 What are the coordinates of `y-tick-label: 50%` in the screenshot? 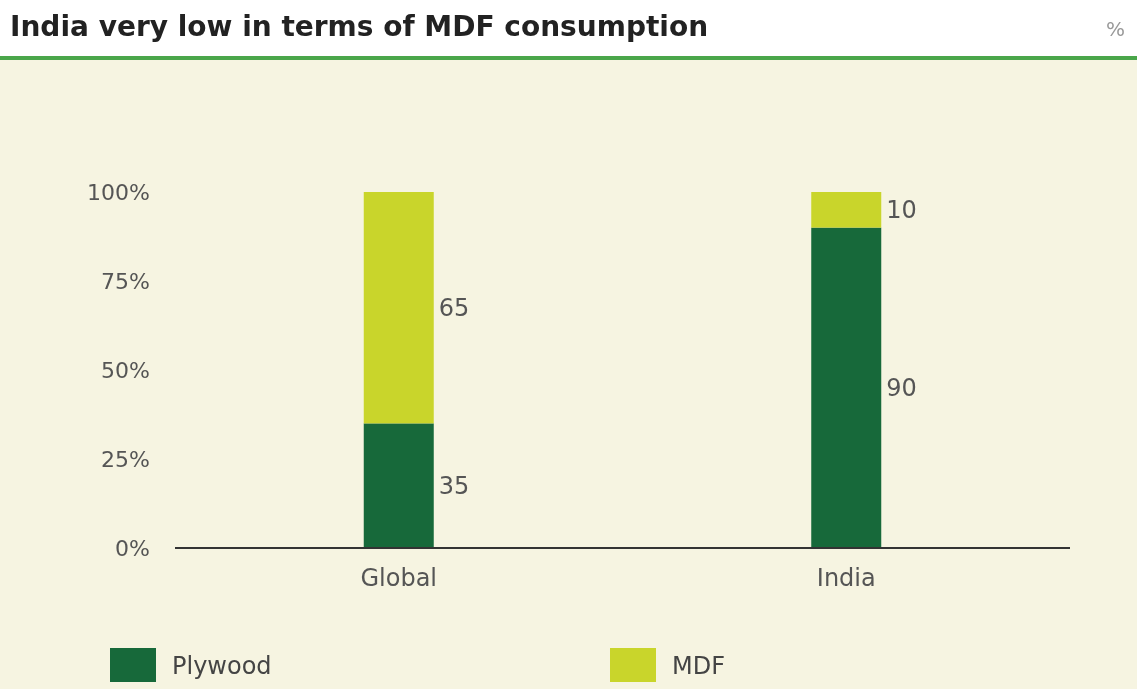 It's located at (125, 370).